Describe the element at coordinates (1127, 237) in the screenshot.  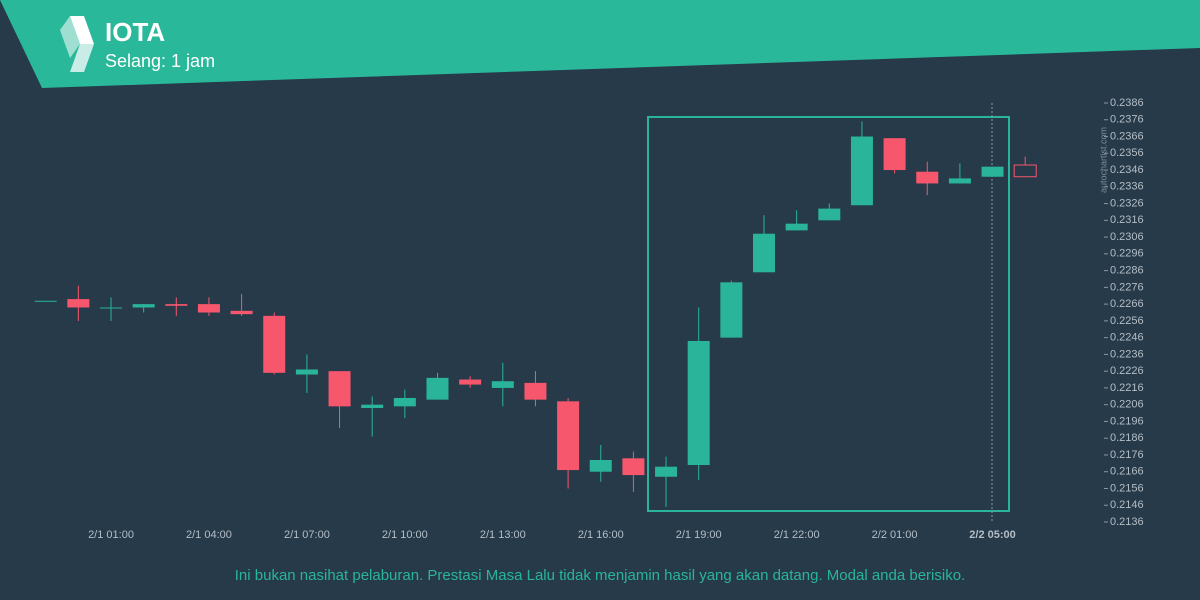
I see `y-tick-label: 0.2306` at that location.